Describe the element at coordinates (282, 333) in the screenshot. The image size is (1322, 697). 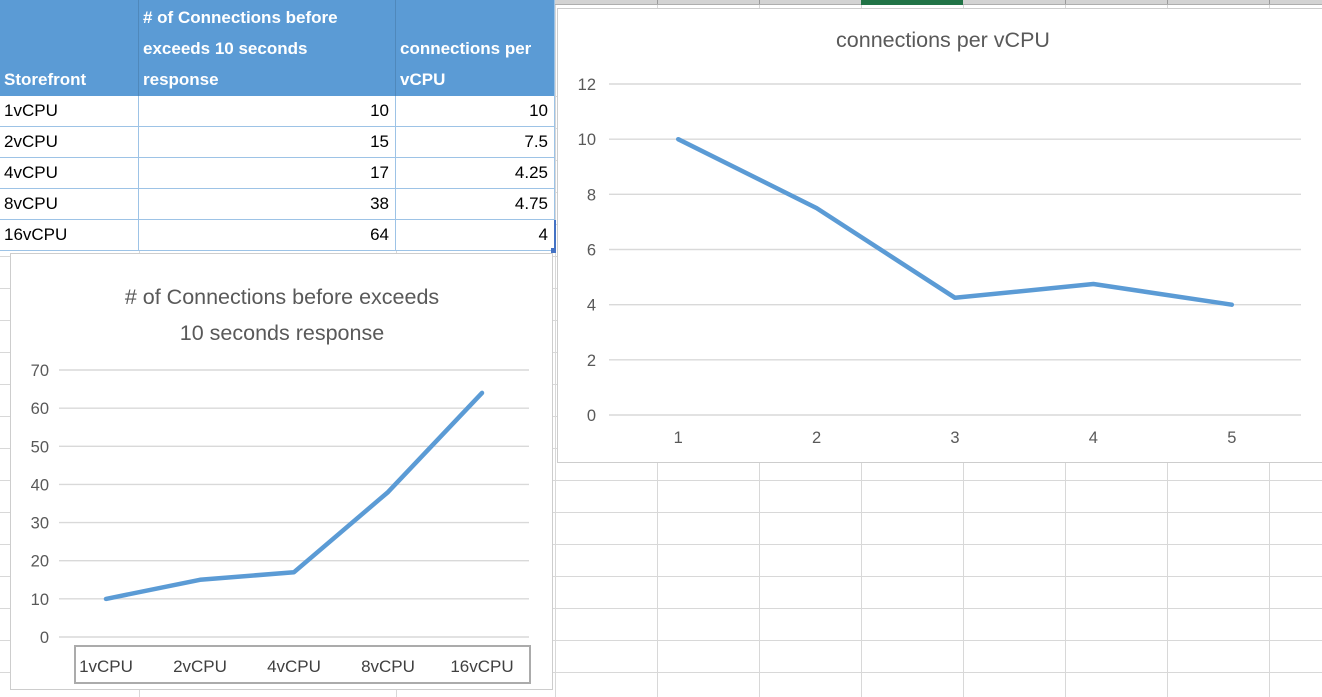
I see `chart-title: 10 seconds response` at that location.